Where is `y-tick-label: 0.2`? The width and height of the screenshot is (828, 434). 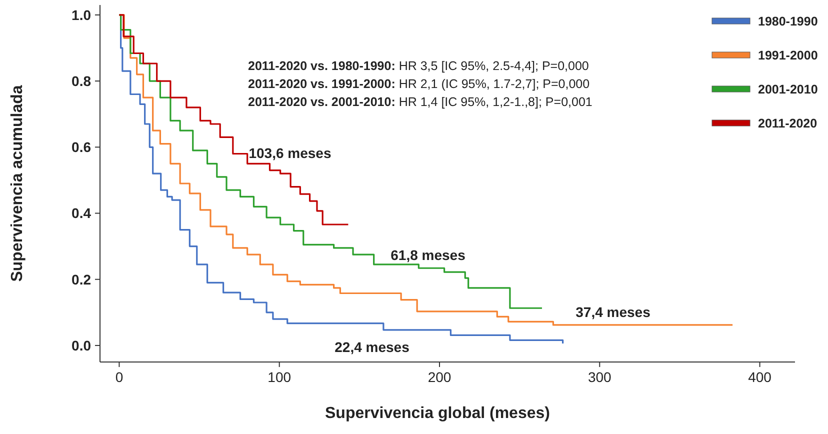 y-tick-label: 0.2 is located at coordinates (82, 279).